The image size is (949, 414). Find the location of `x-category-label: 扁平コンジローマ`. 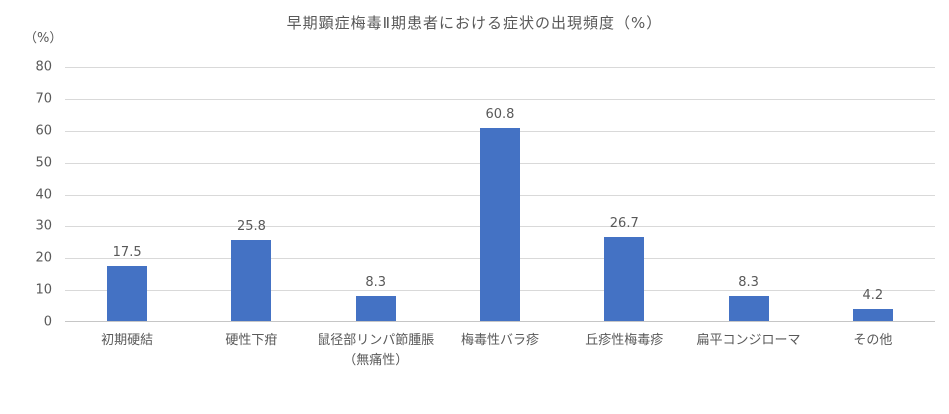

x-category-label: 扁平コンジローマ is located at coordinates (748, 340).